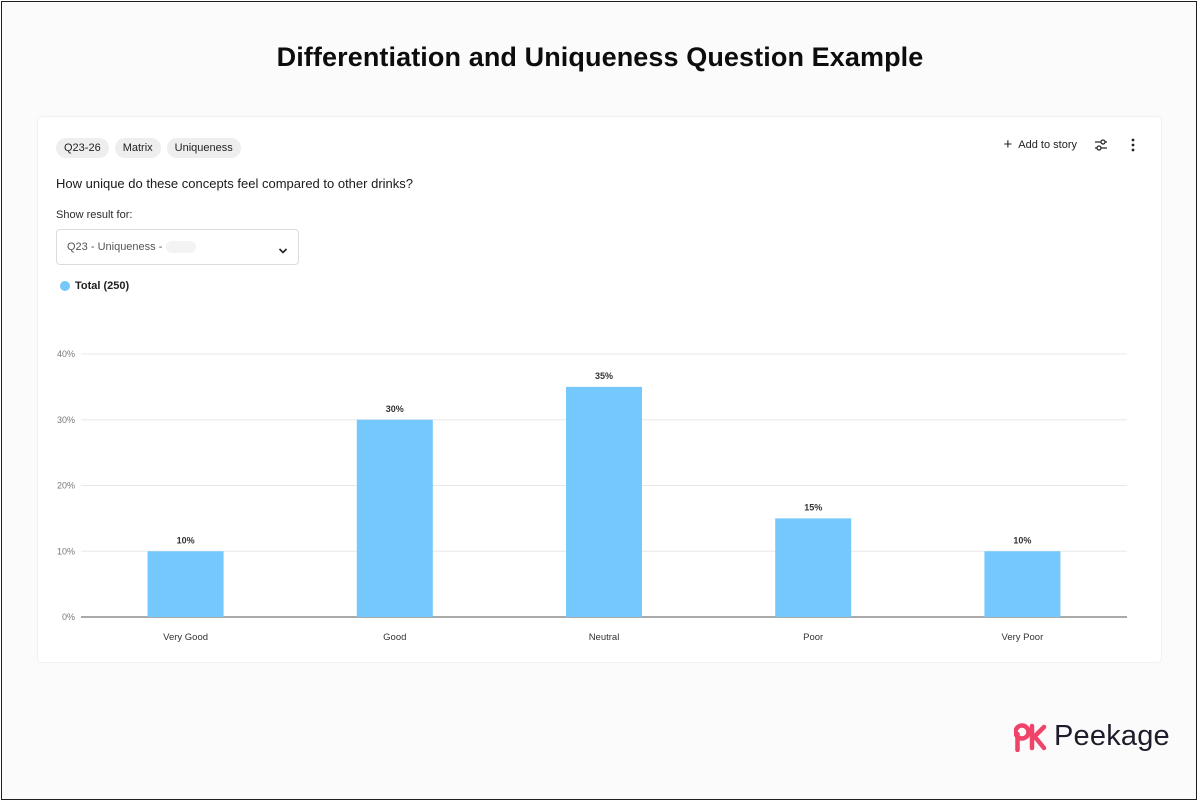  Describe the element at coordinates (1133, 145) in the screenshot. I see `more-vertical-icon` at that location.